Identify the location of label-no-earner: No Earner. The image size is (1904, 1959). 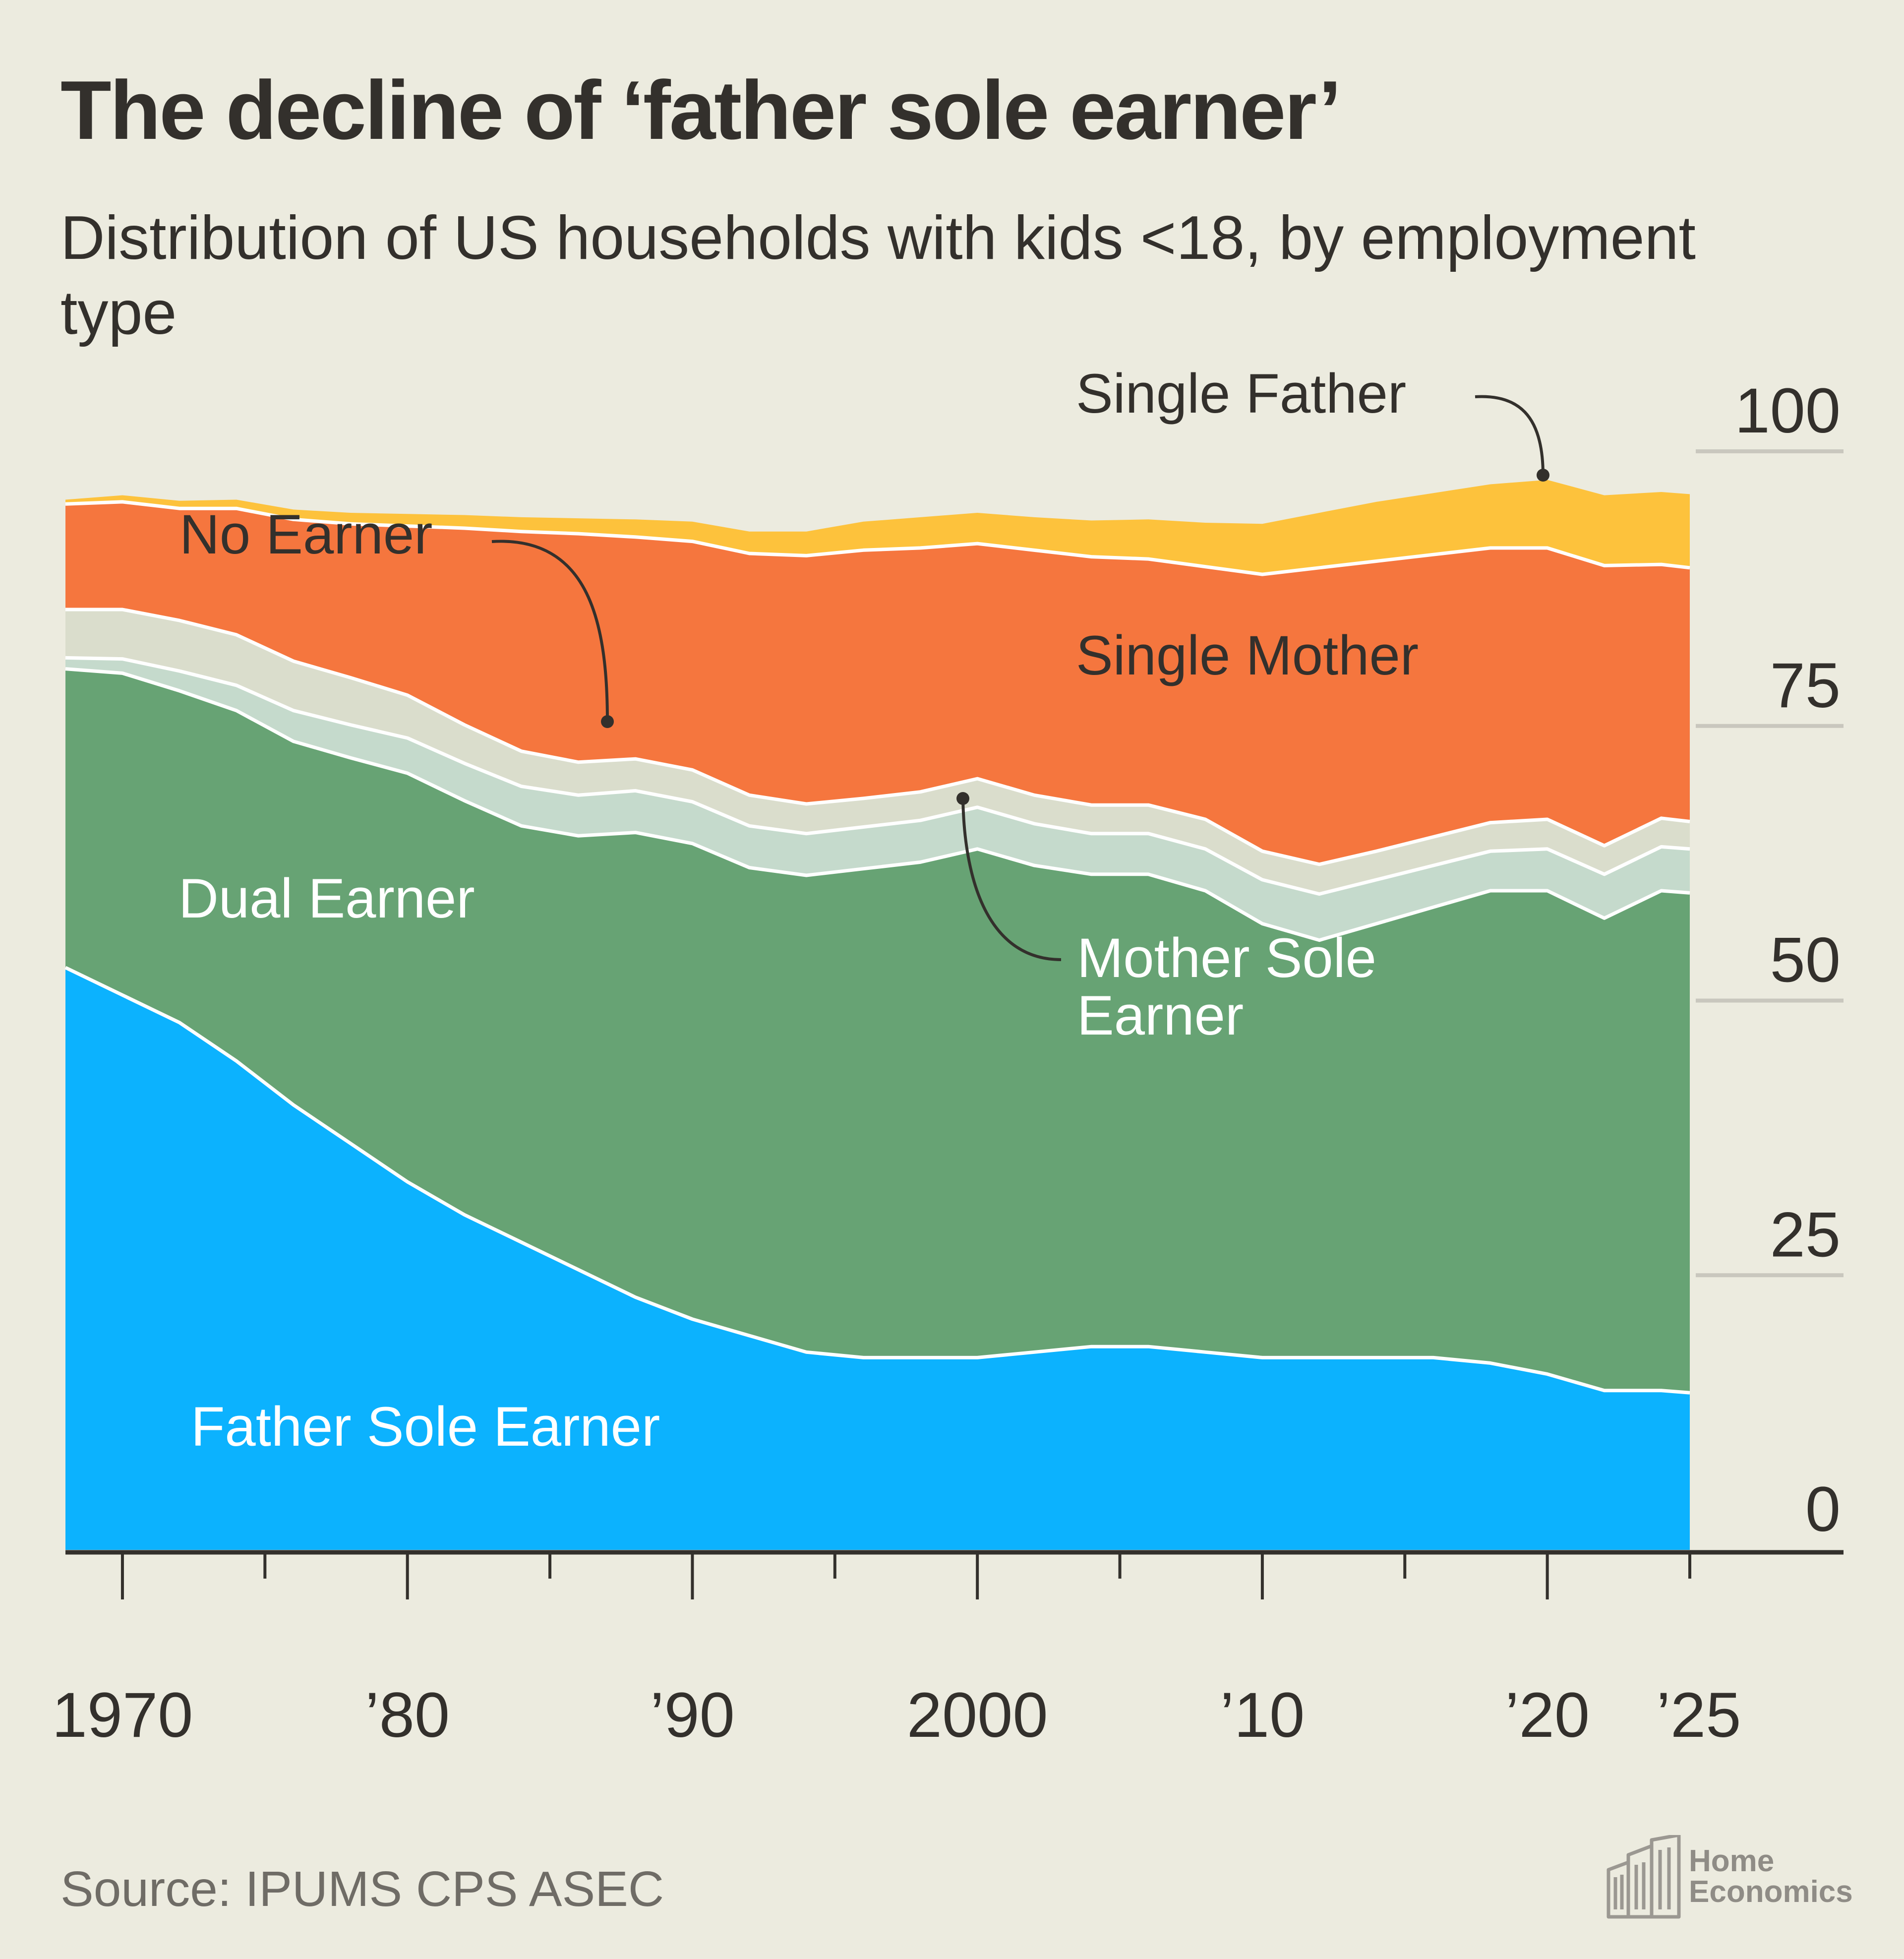
(305, 534).